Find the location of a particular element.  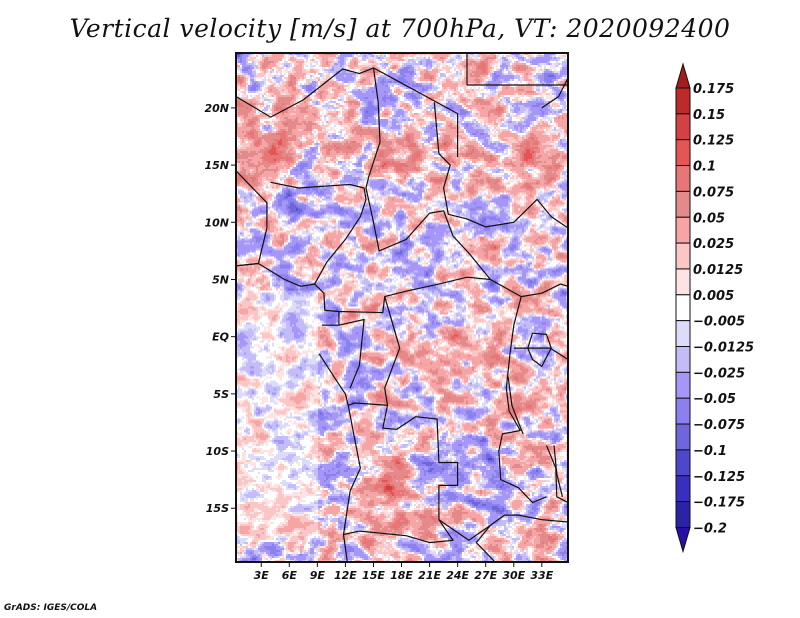

y-tick-label: EQ is located at coordinates (220, 337).